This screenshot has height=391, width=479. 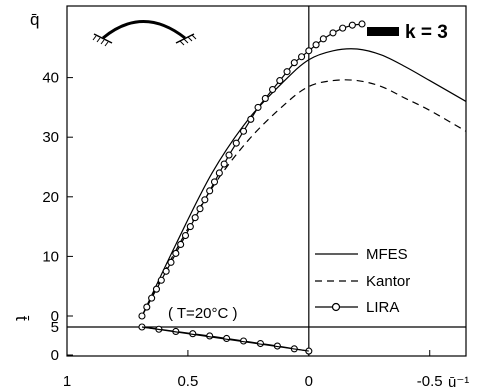 I want to click on arch-schematic-icon, so click(x=144, y=33).